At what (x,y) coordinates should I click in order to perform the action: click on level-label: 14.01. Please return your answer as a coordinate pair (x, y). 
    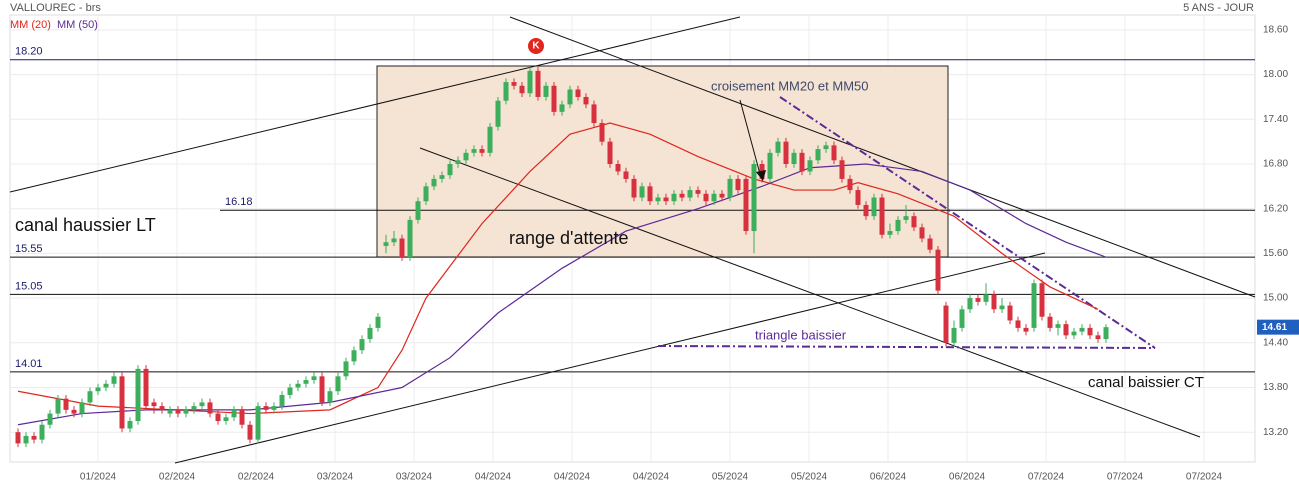
    Looking at the image, I should click on (29, 364).